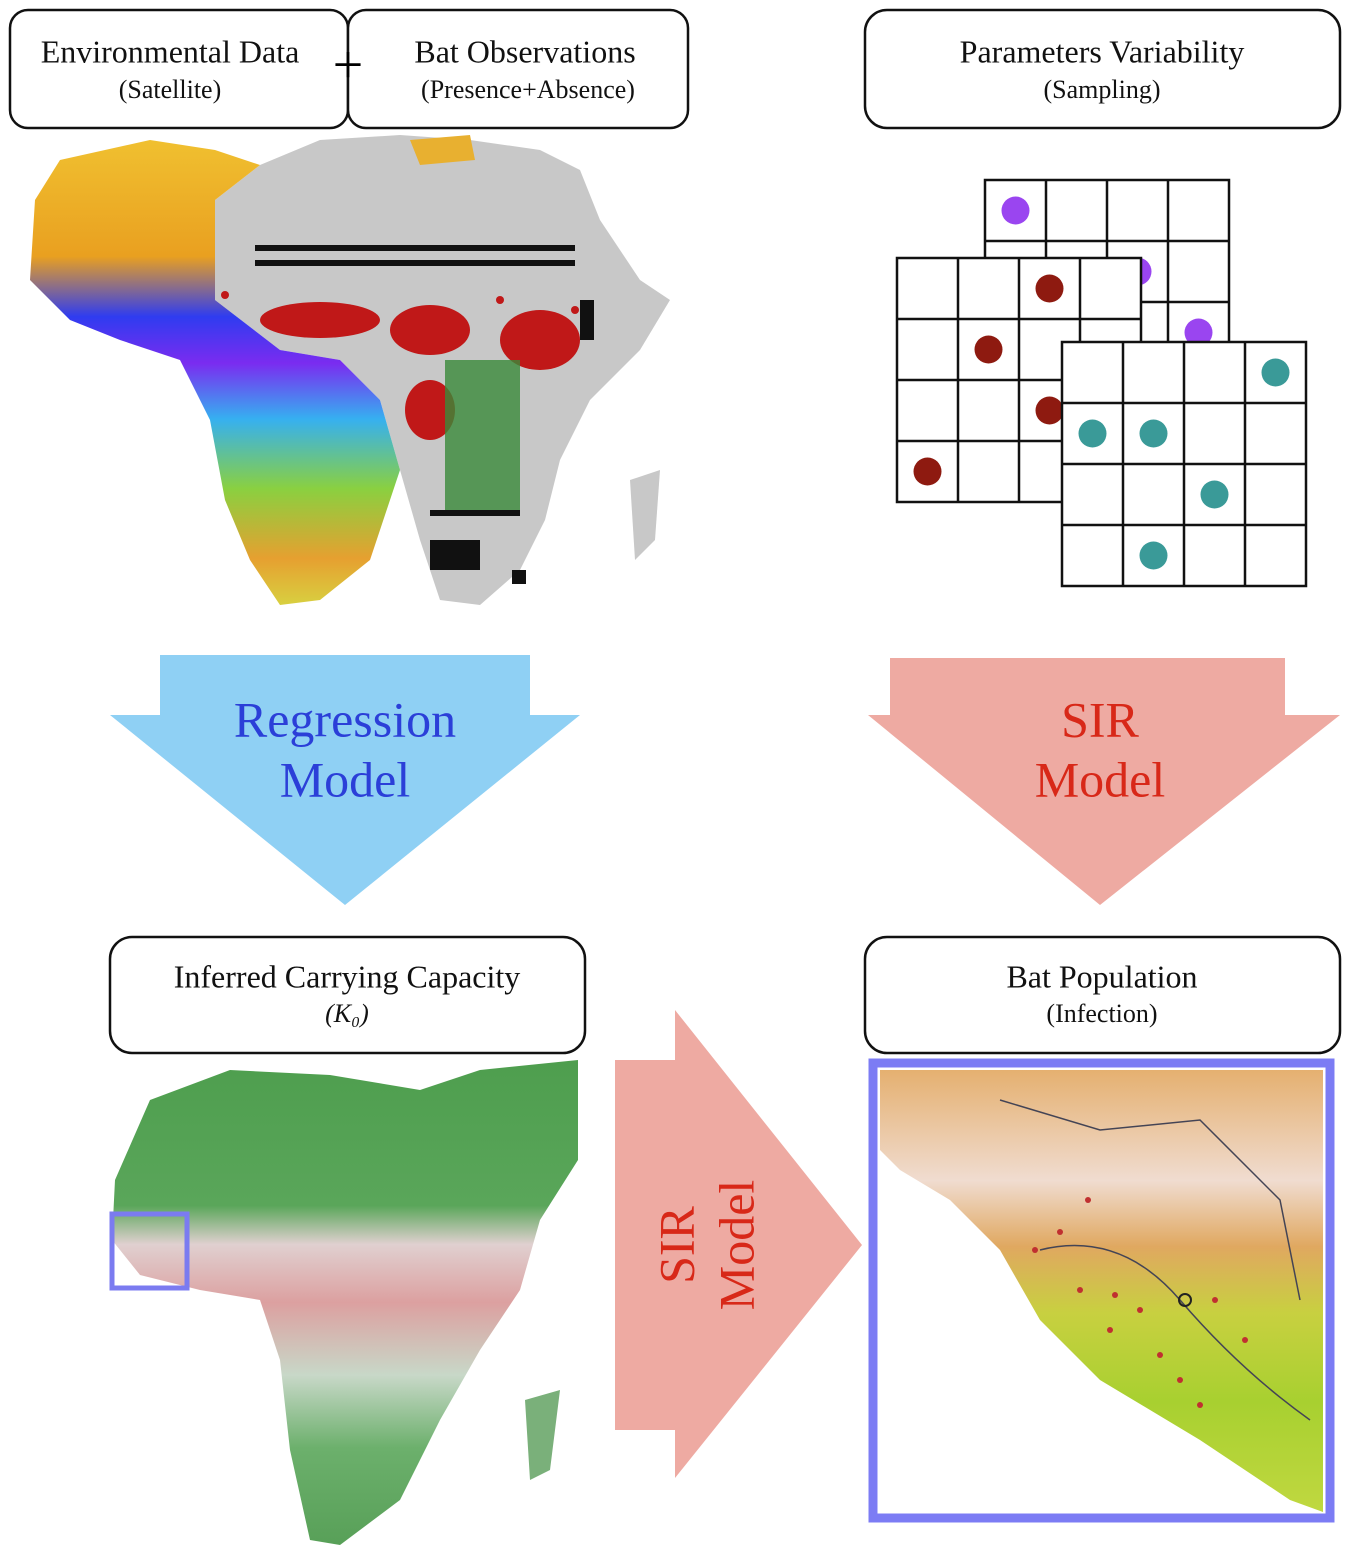 Image resolution: width=1350 pixels, height=1556 pixels. Describe the element at coordinates (343, 1302) in the screenshot. I see `carrying-capacity-map` at that location.